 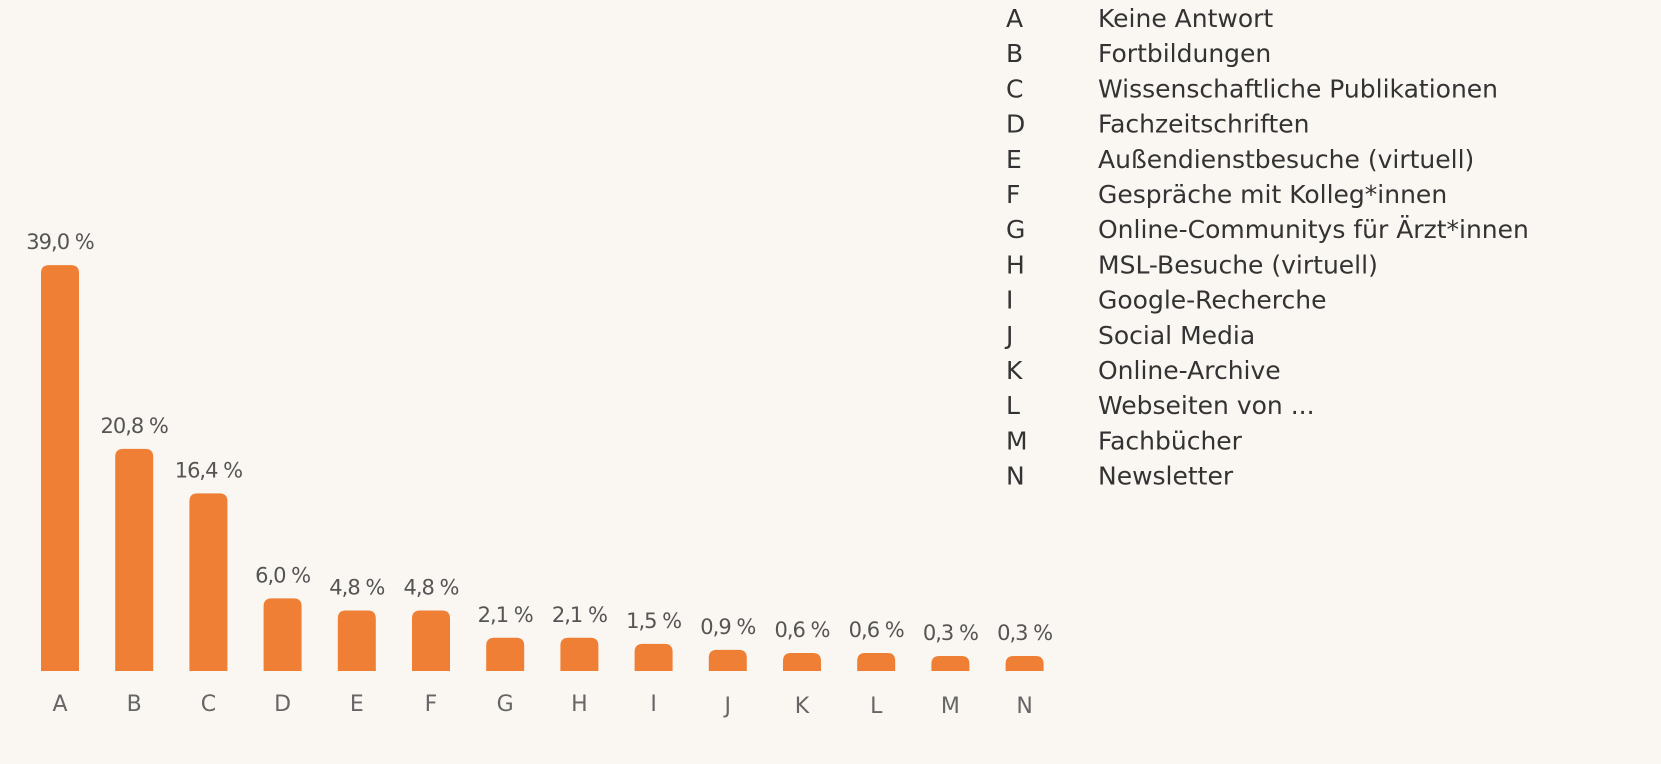 What do you see at coordinates (357, 704) in the screenshot?
I see `x-tick-label: E` at bounding box center [357, 704].